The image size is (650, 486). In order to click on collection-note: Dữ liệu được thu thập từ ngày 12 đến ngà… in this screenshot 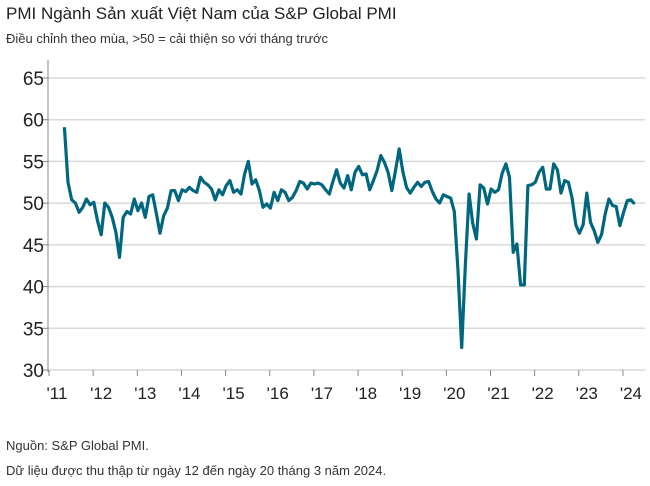, I will do `click(196, 470)`.